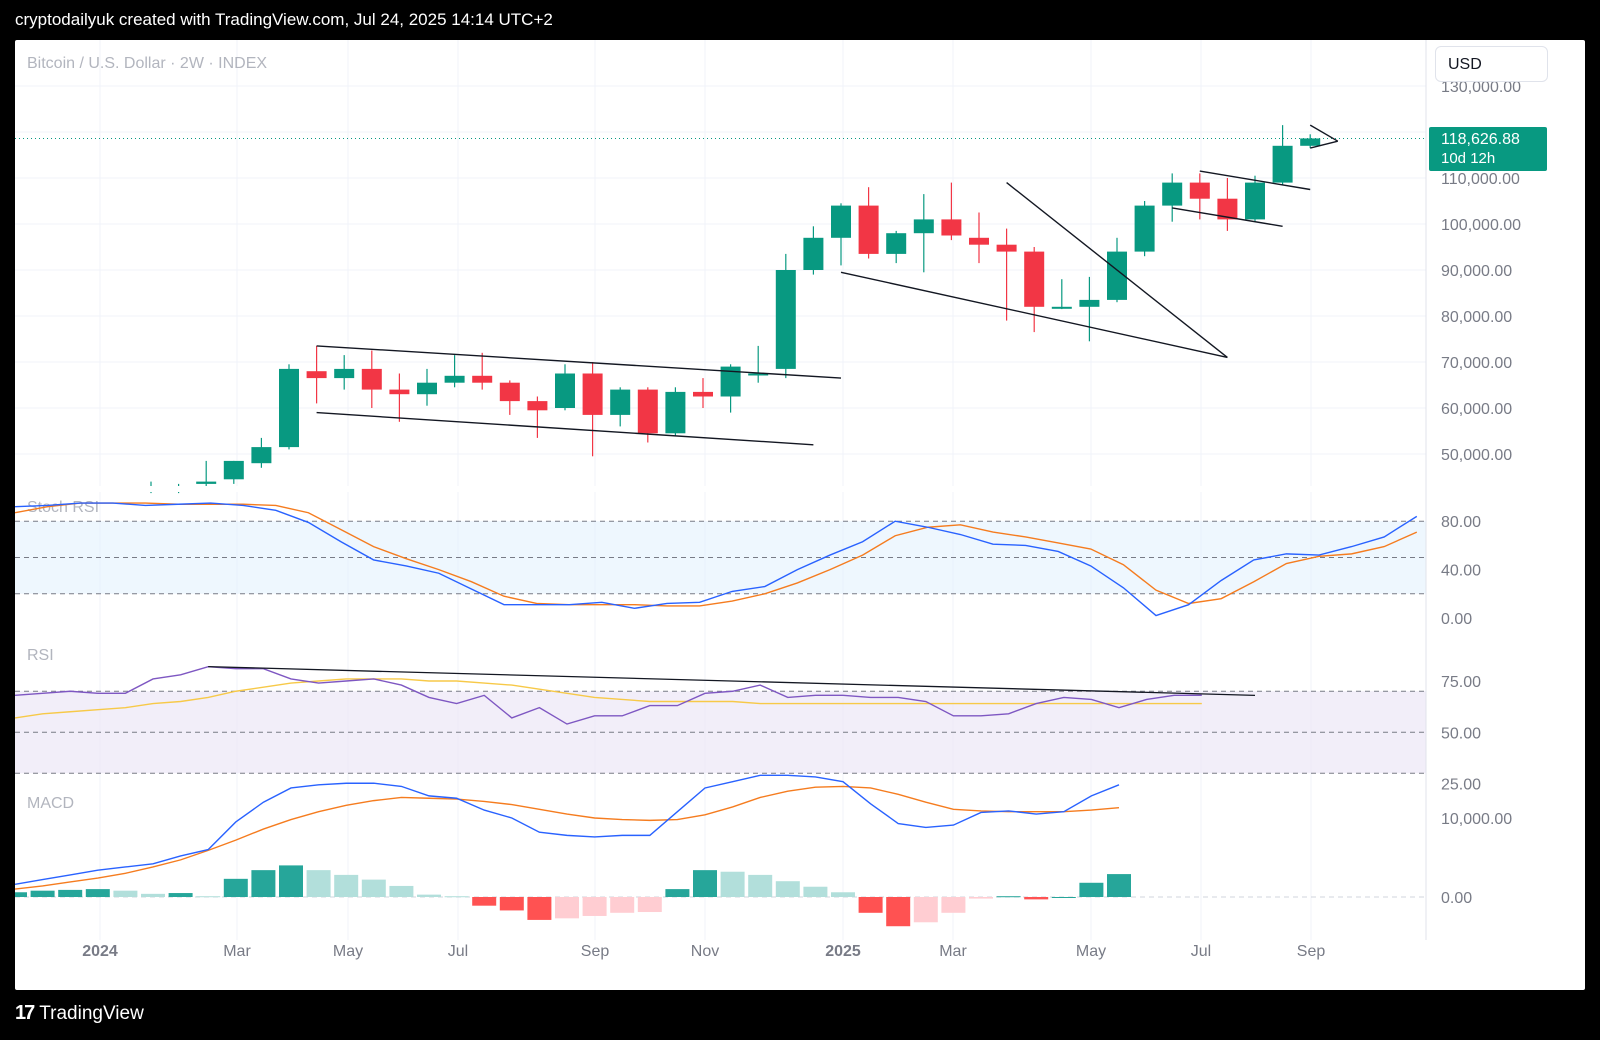 The height and width of the screenshot is (1040, 1600). Describe the element at coordinates (147, 63) in the screenshot. I see `symbol-label: Bitcoin / U.S. Dollar · 2W · INDEX` at that location.